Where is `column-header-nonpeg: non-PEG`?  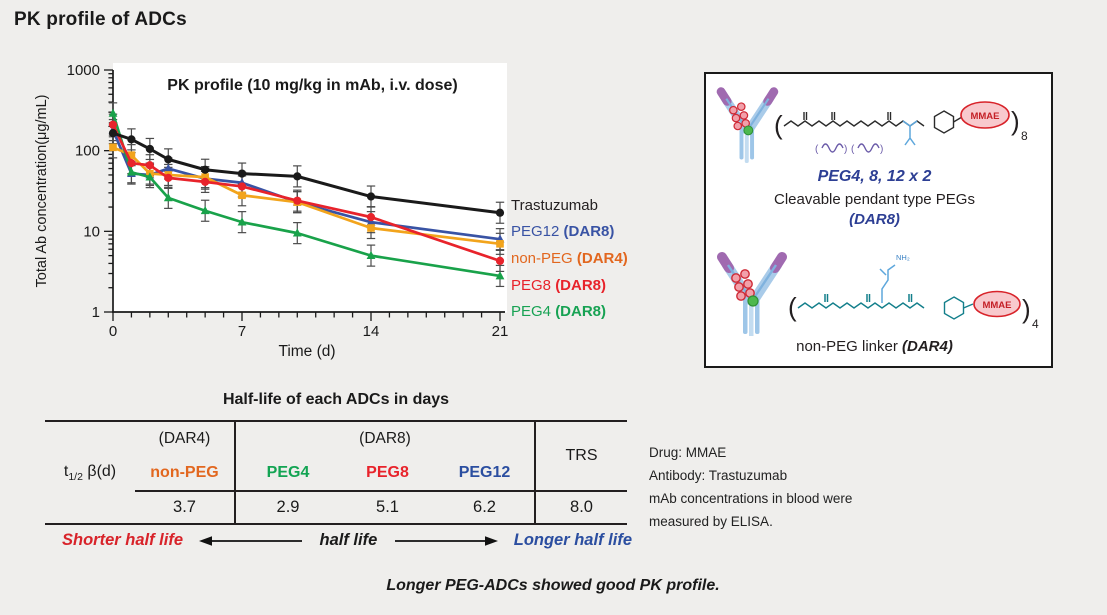 column-header-nonpeg: non-PEG is located at coordinates (185, 473).